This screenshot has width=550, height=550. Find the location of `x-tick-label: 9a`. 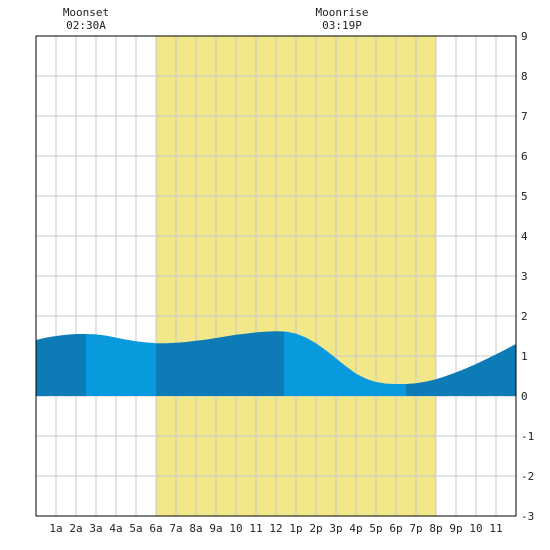

x-tick-label: 9a is located at coordinates (215, 528).